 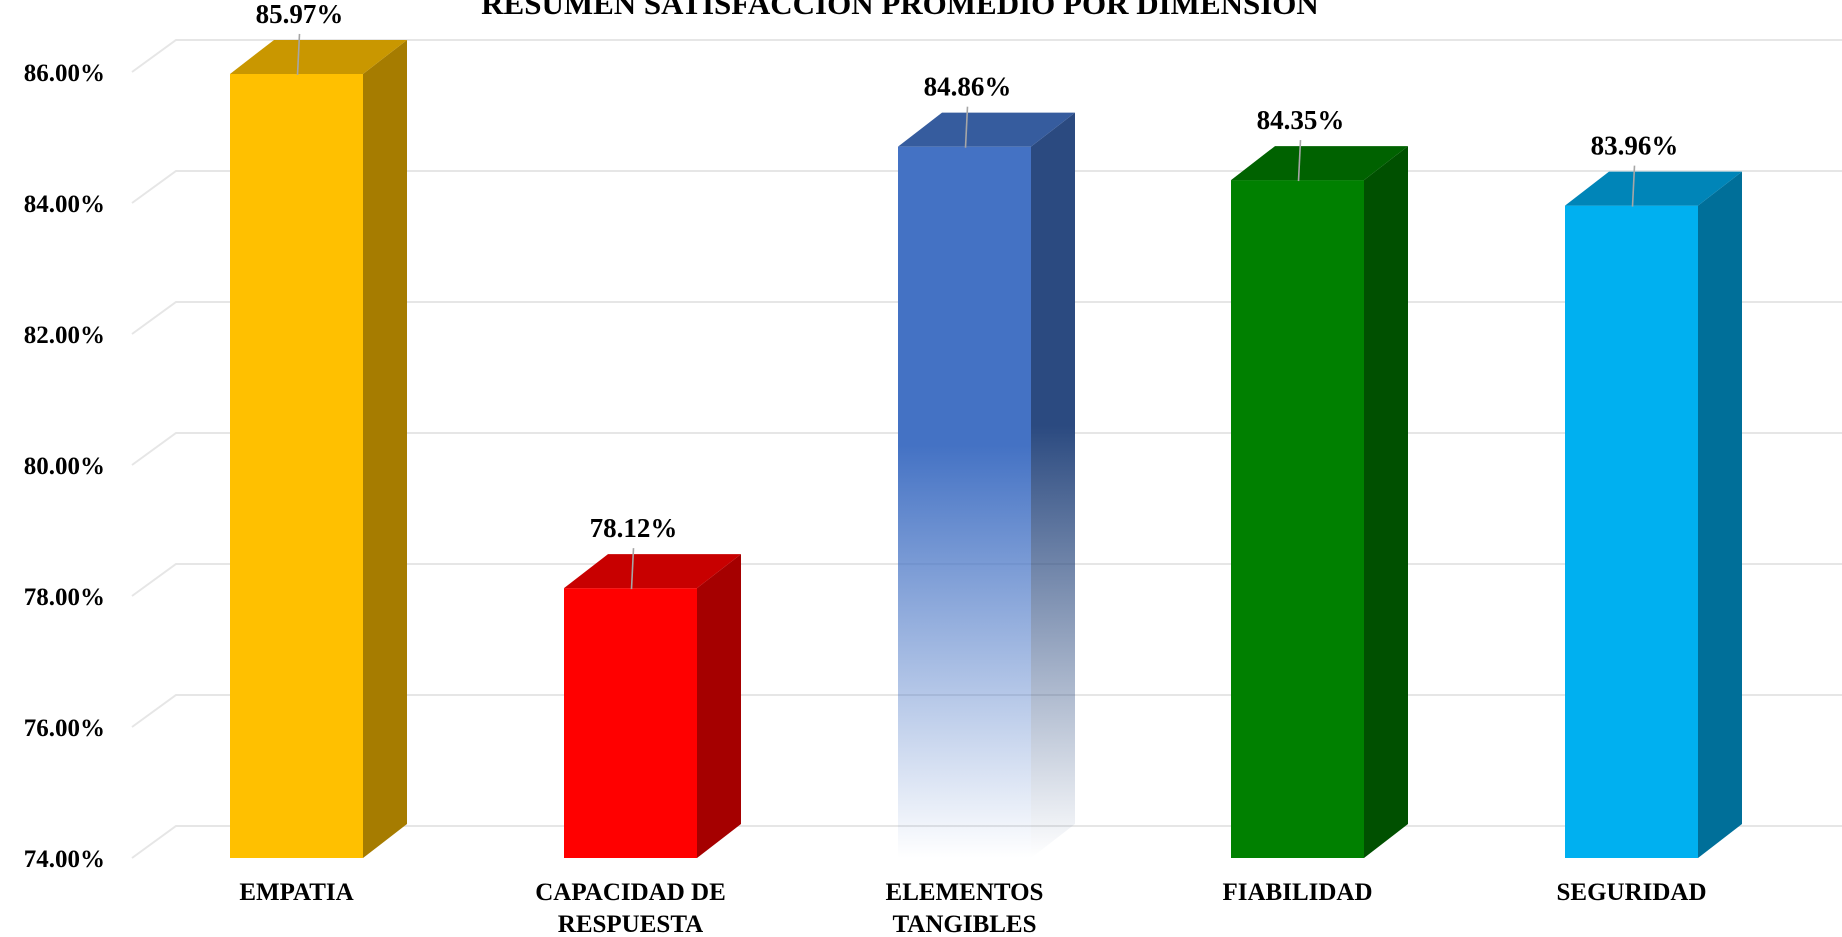 I want to click on y-tick-label: 84.00%, so click(x=64, y=204).